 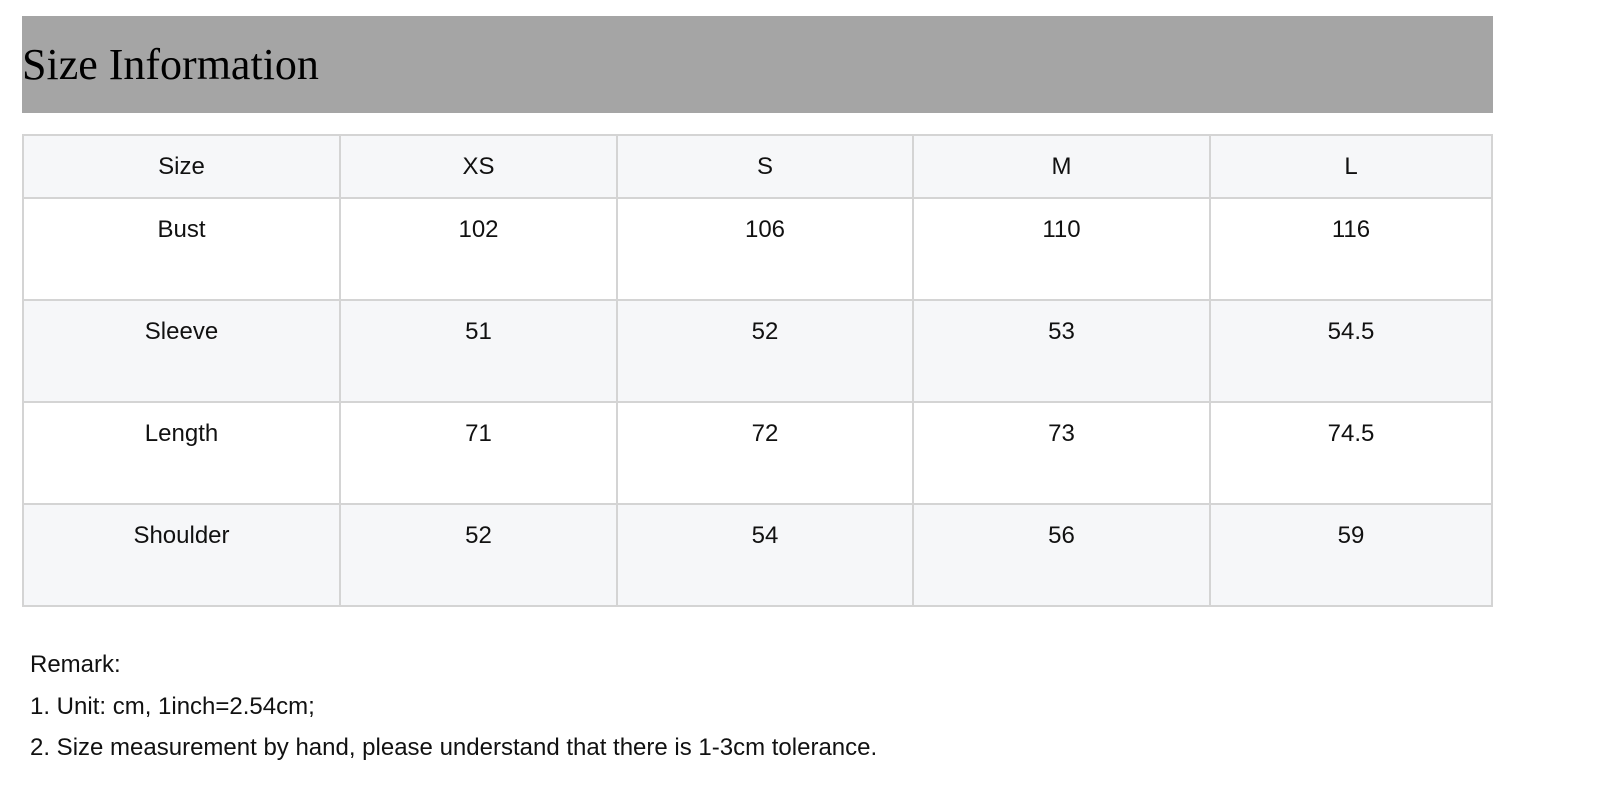 What do you see at coordinates (1061, 249) in the screenshot?
I see `table-cell: 110` at bounding box center [1061, 249].